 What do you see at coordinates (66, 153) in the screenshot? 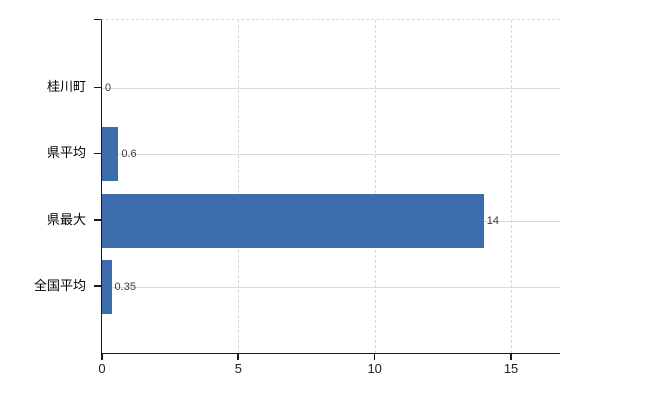
I see `category-label: 県平均` at bounding box center [66, 153].